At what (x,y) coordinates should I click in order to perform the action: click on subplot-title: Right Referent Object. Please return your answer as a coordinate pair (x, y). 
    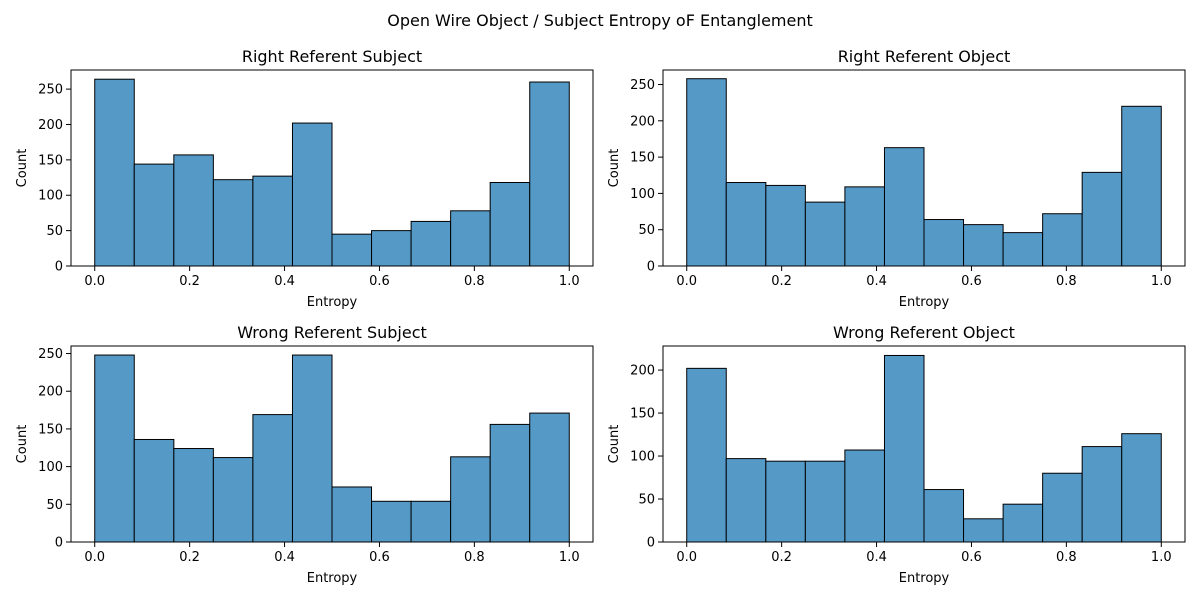
    Looking at the image, I should click on (924, 56).